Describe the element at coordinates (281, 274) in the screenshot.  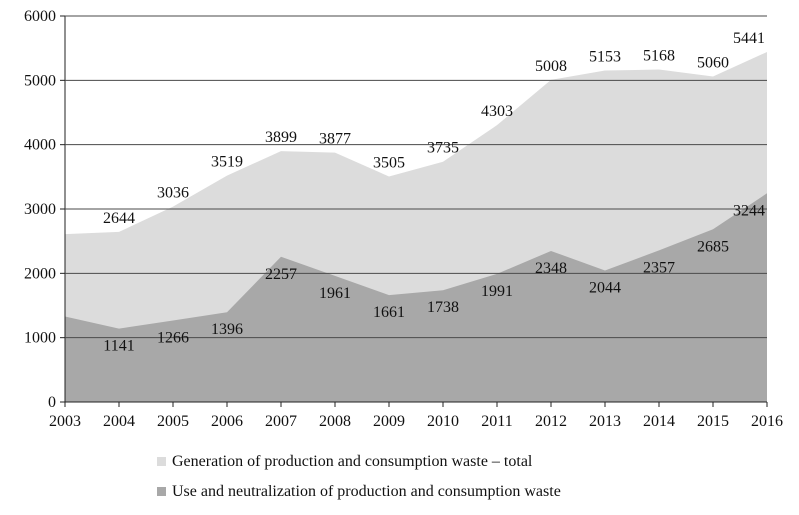
I see `data-label-series-2: 2257` at that location.